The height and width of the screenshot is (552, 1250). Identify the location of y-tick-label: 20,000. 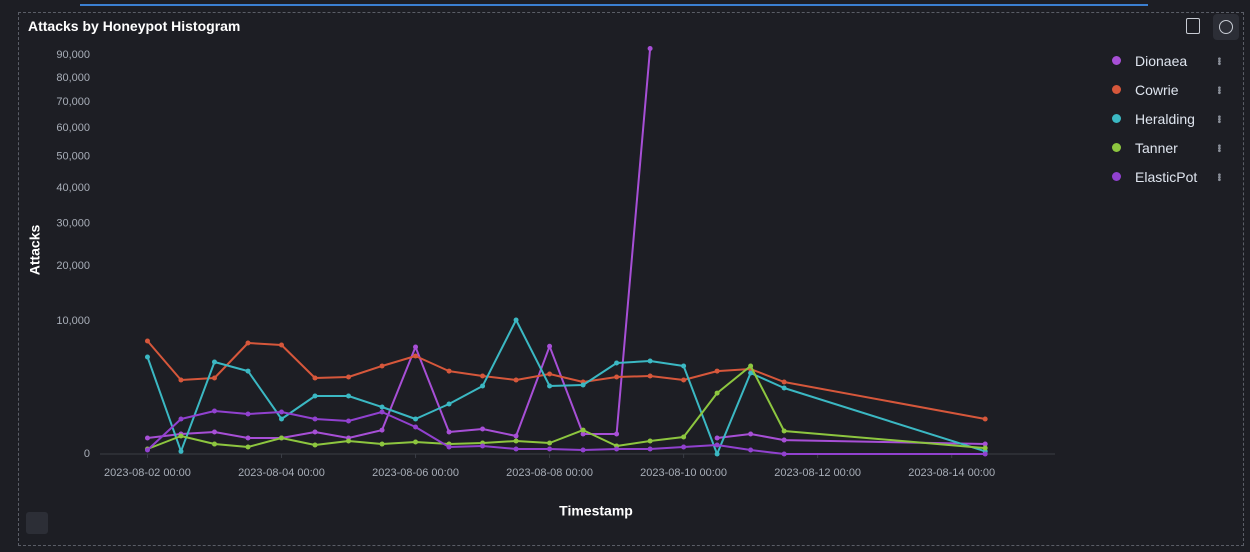
(73, 266).